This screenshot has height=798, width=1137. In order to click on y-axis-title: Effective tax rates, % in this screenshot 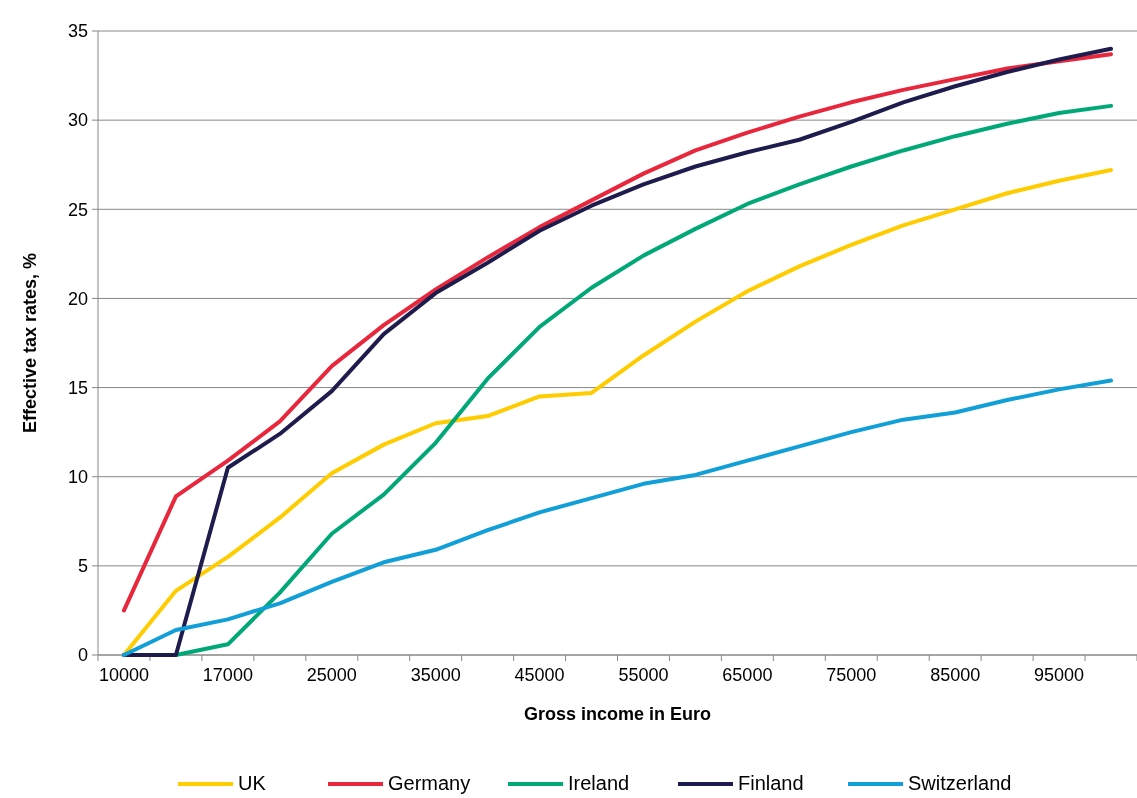, I will do `click(30, 343)`.